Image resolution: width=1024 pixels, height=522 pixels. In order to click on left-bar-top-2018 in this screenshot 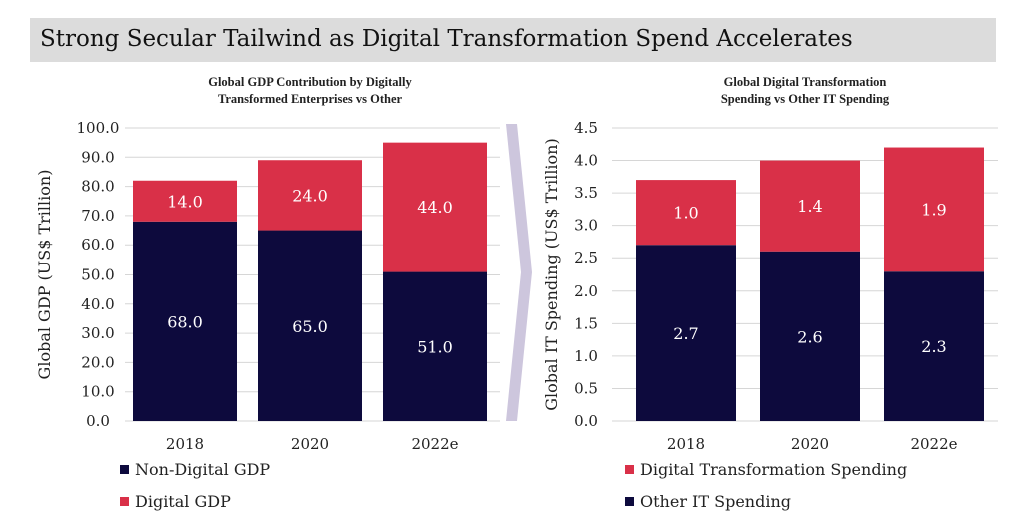, I will do `click(185, 201)`.